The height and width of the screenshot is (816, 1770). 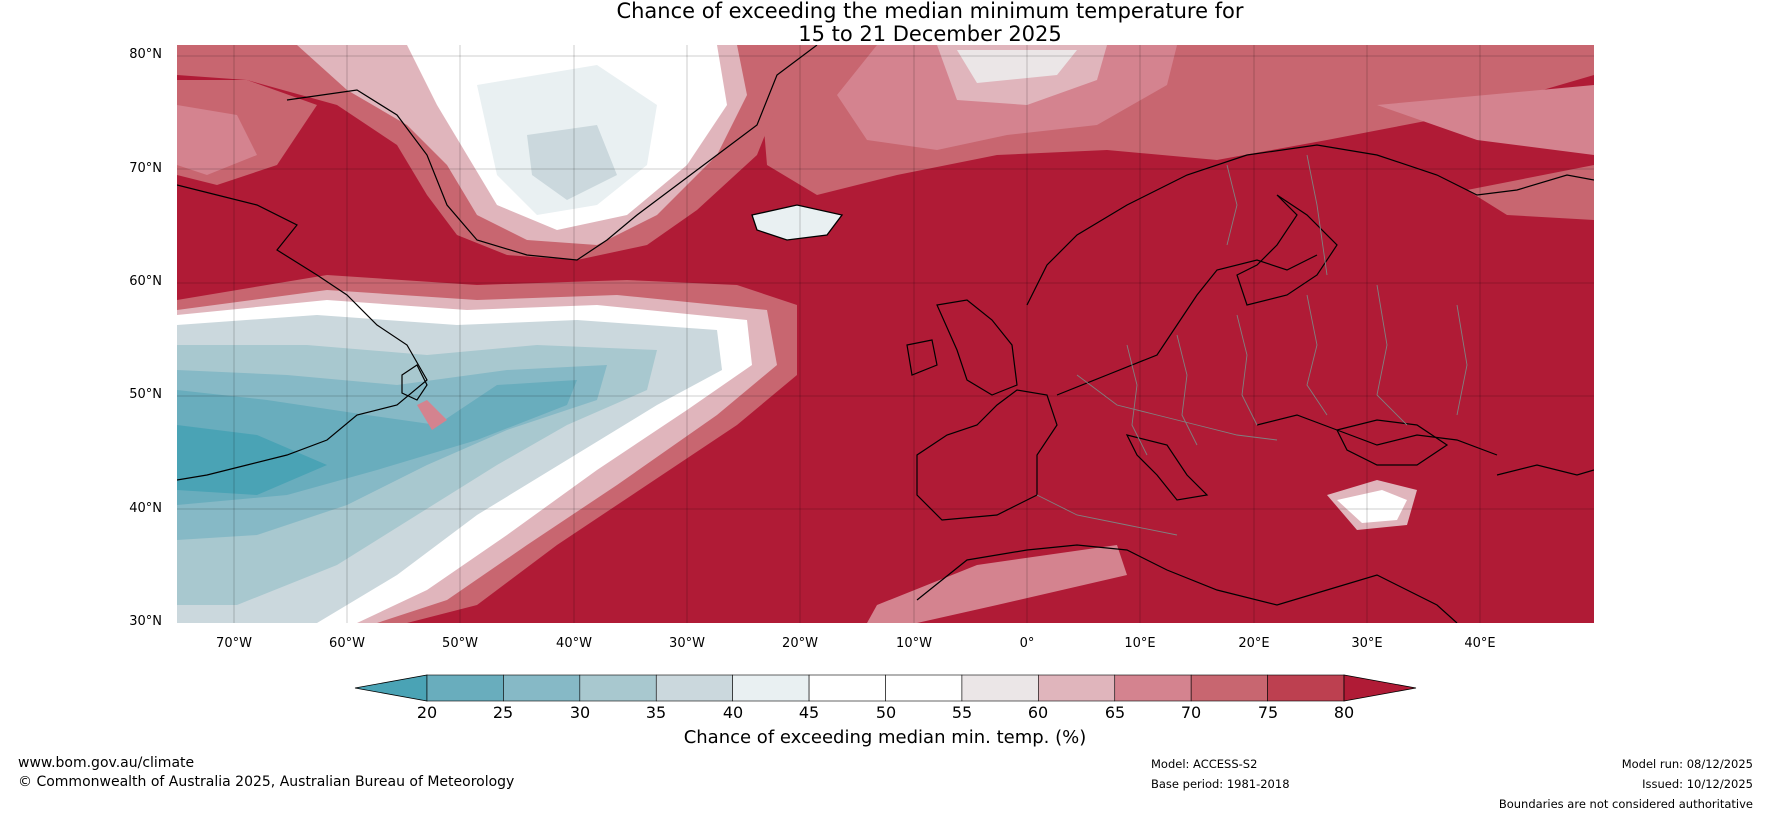 I want to click on colorbar-extend-low, so click(x=391, y=688).